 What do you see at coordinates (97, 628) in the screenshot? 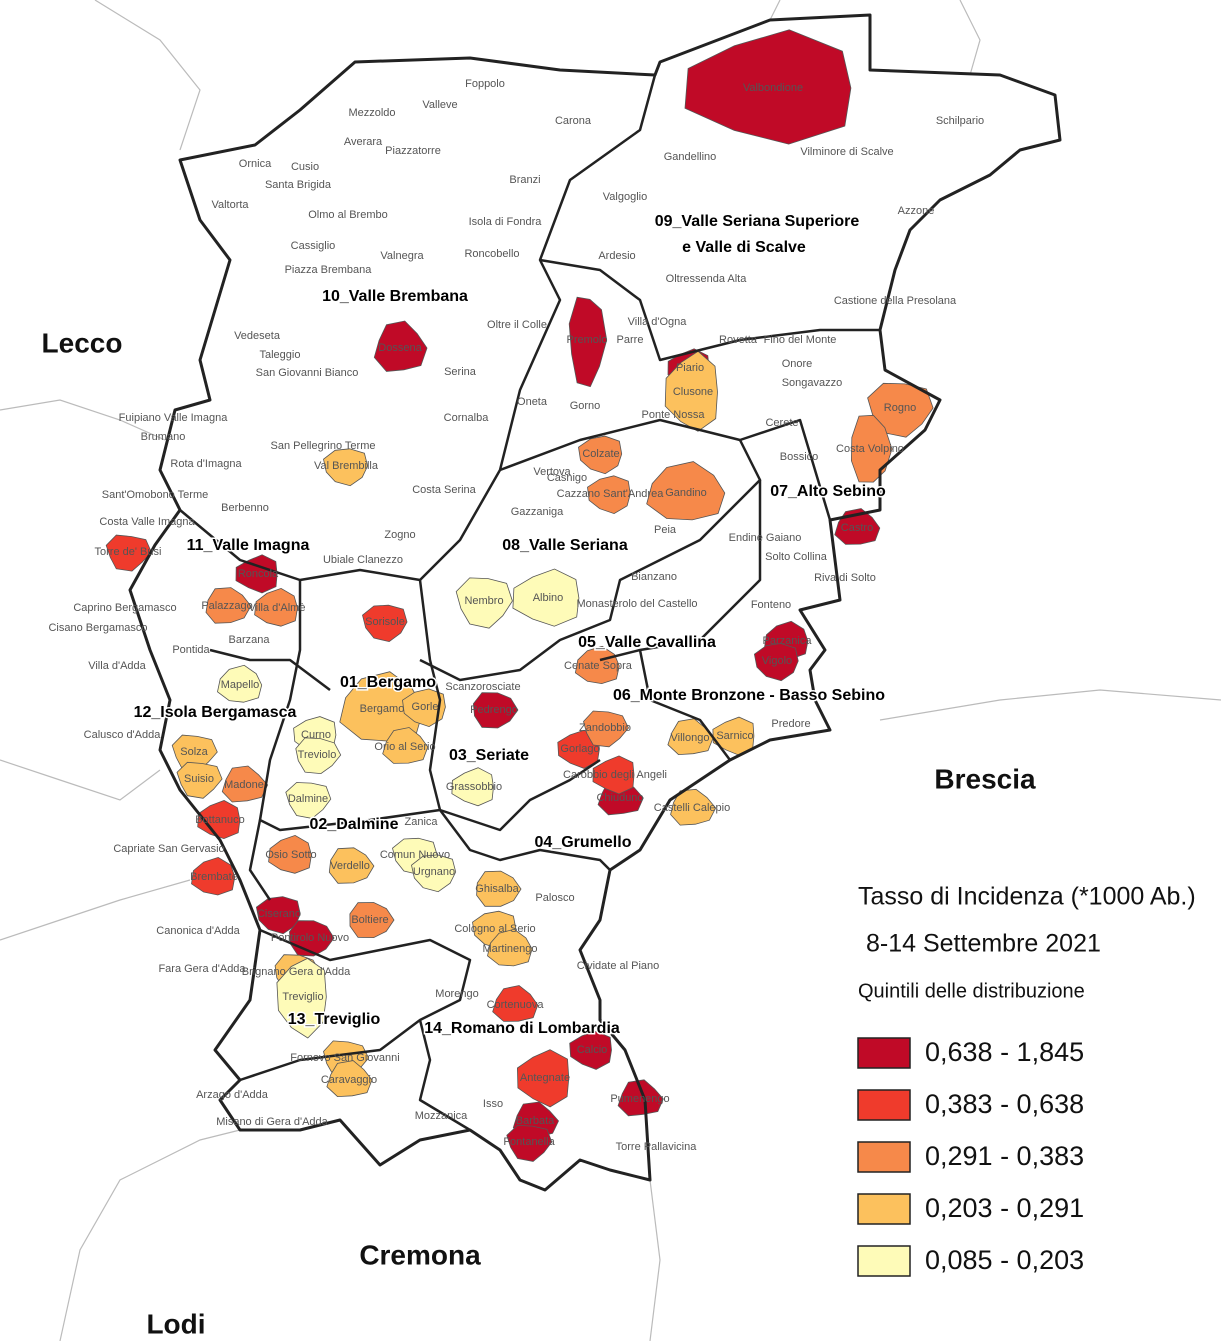
I see `municipality-label: Cisano Bergamasco` at bounding box center [97, 628].